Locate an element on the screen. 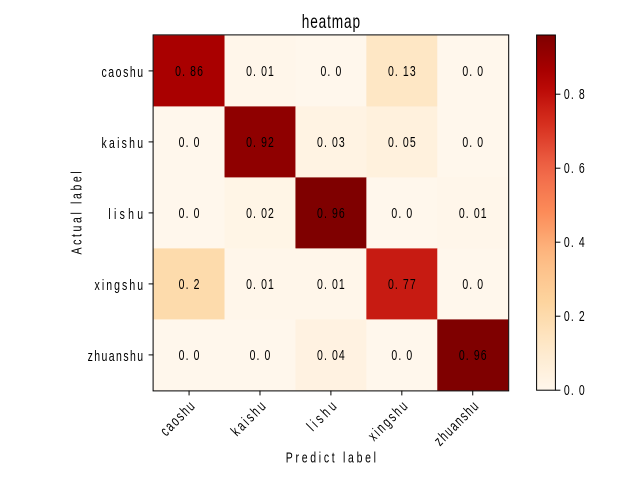  svg-text: 0. 92 is located at coordinates (260, 141).